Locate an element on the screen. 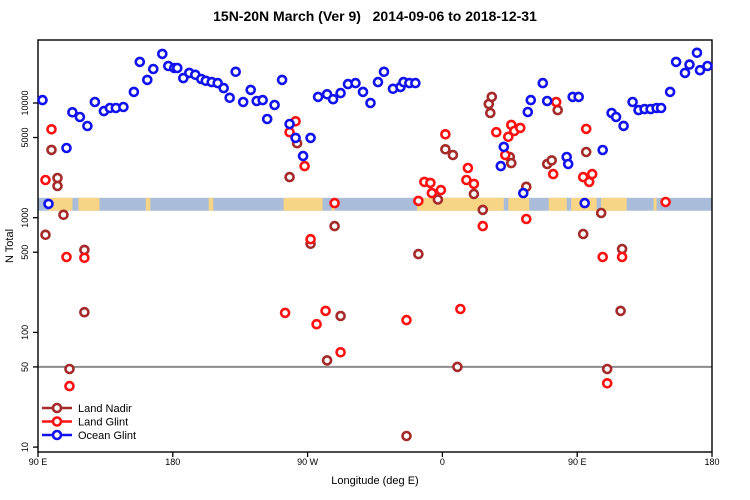  y-tick-label: 50 is located at coordinates (25, 367).